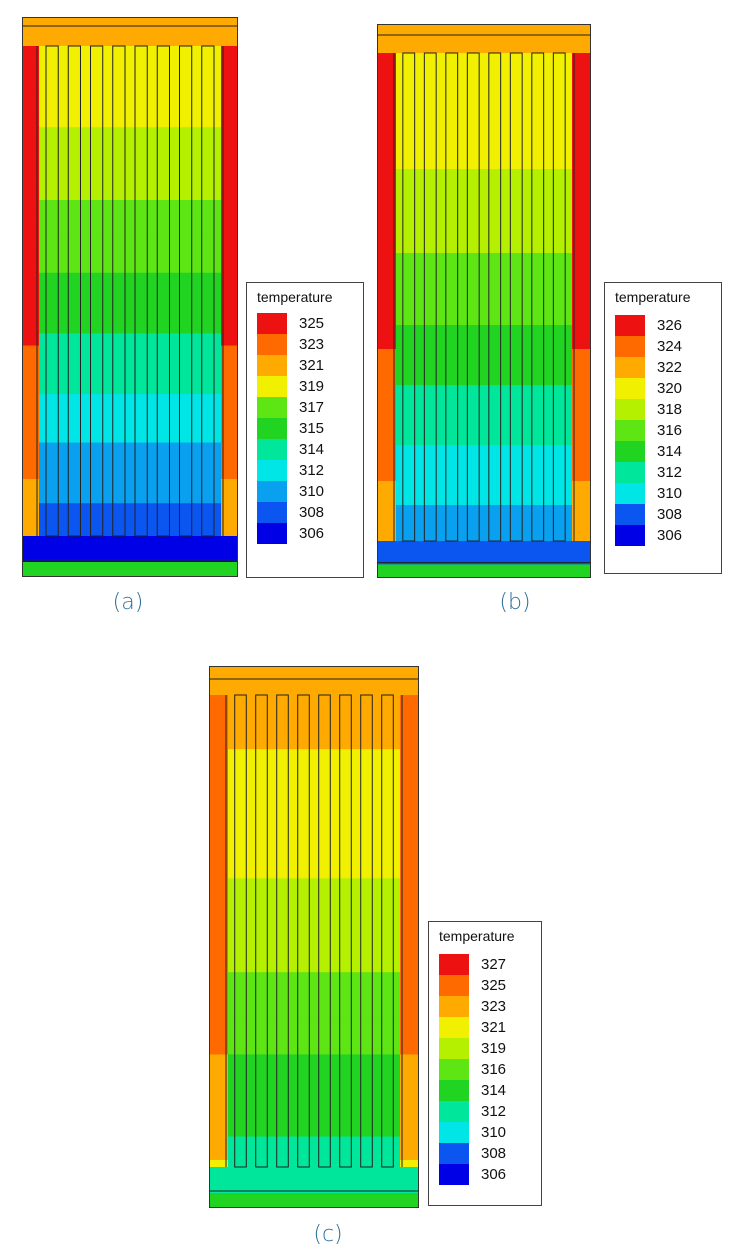 The image size is (737, 1260). I want to click on legend-tick-label: 312, so click(670, 472).